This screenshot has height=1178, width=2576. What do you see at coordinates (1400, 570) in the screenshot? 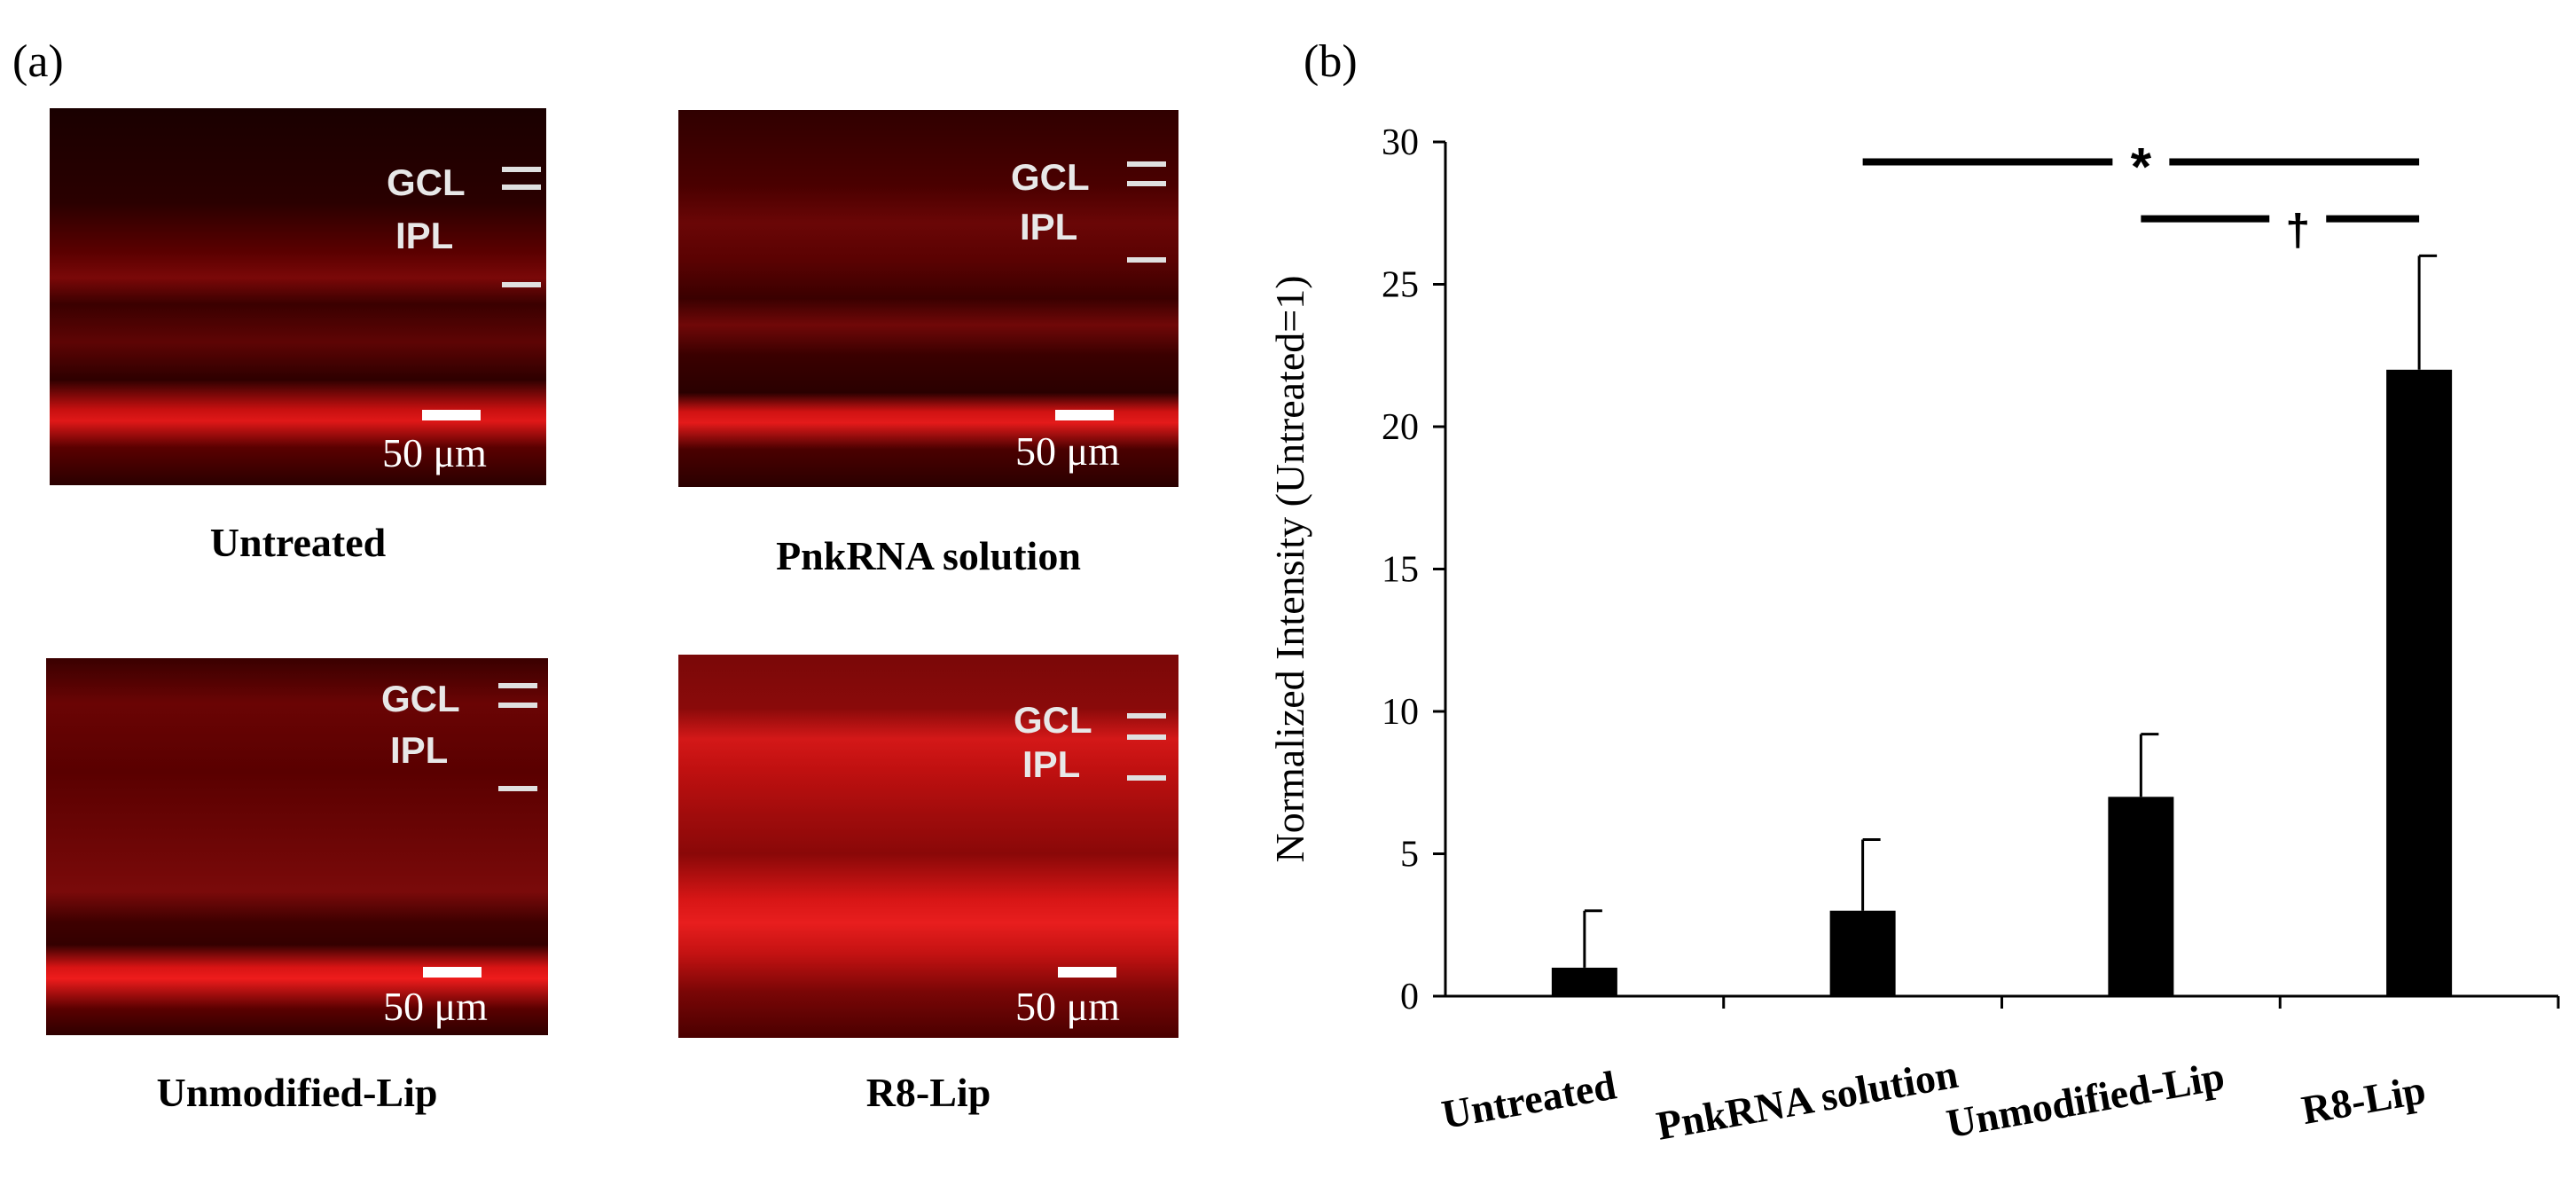
I see `y-tick-label: 15` at bounding box center [1400, 570].